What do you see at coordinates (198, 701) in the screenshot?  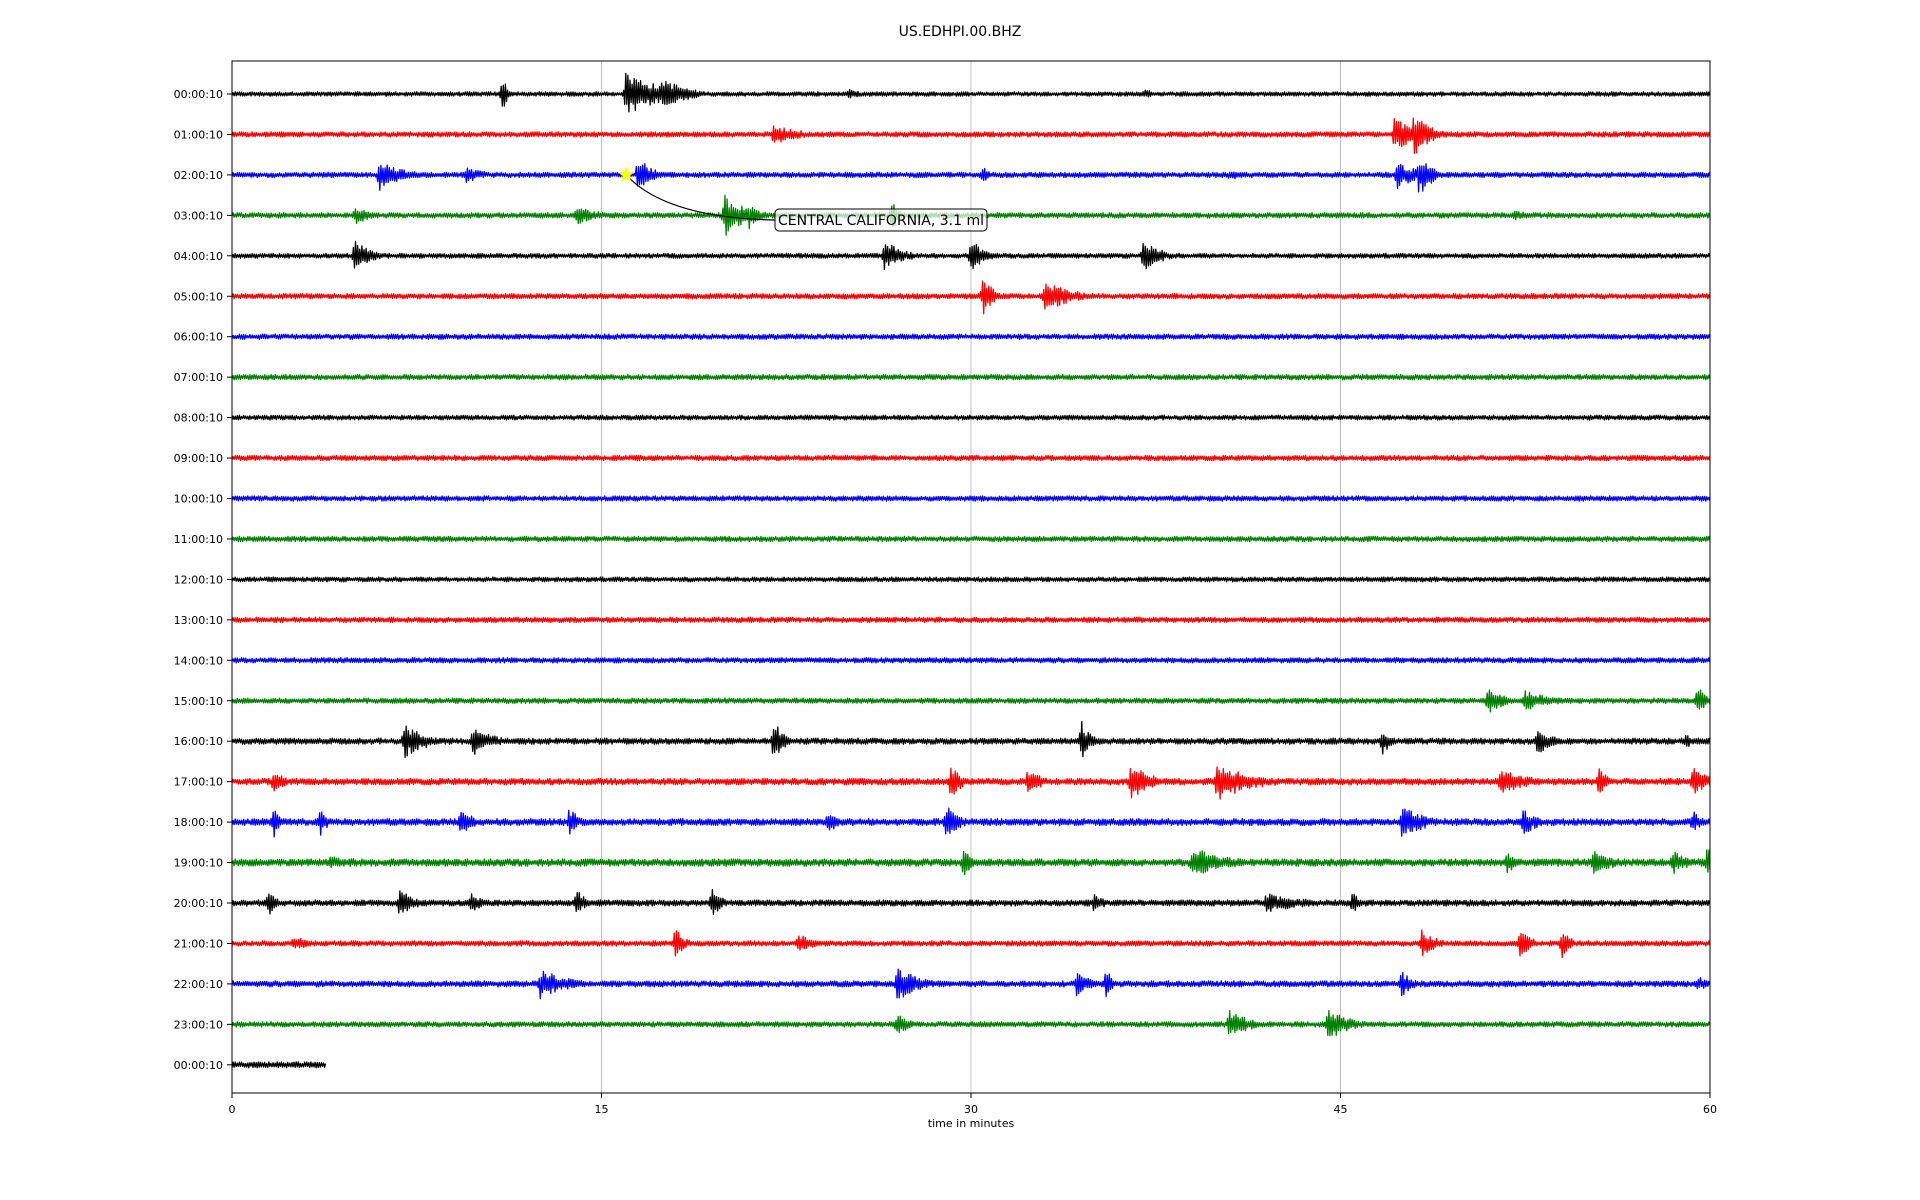 I see `row-label: 15:00:10` at bounding box center [198, 701].